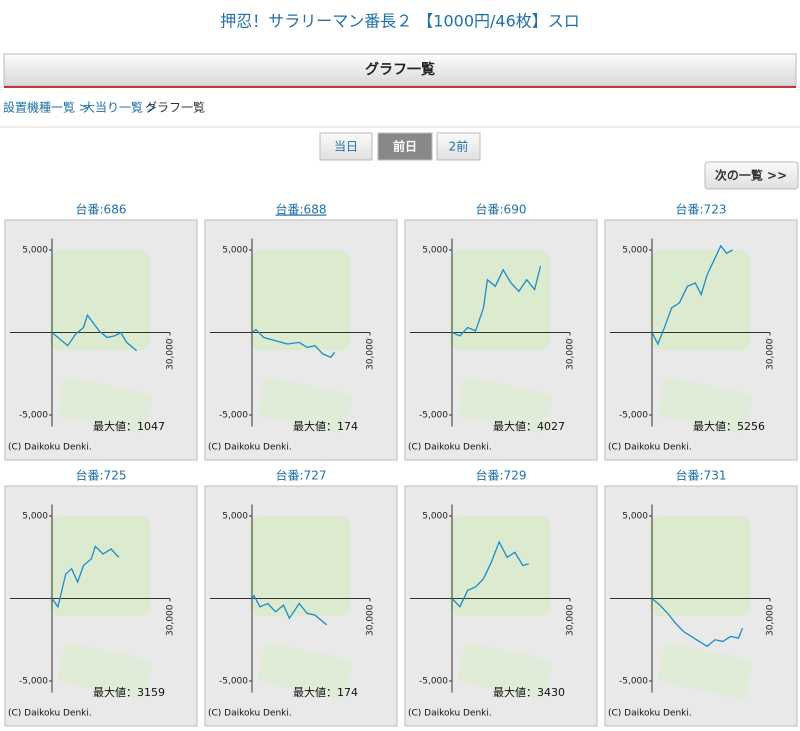 The image size is (800, 731). Describe the element at coordinates (701, 475) in the screenshot. I see `machine-link: 台番:731` at that location.